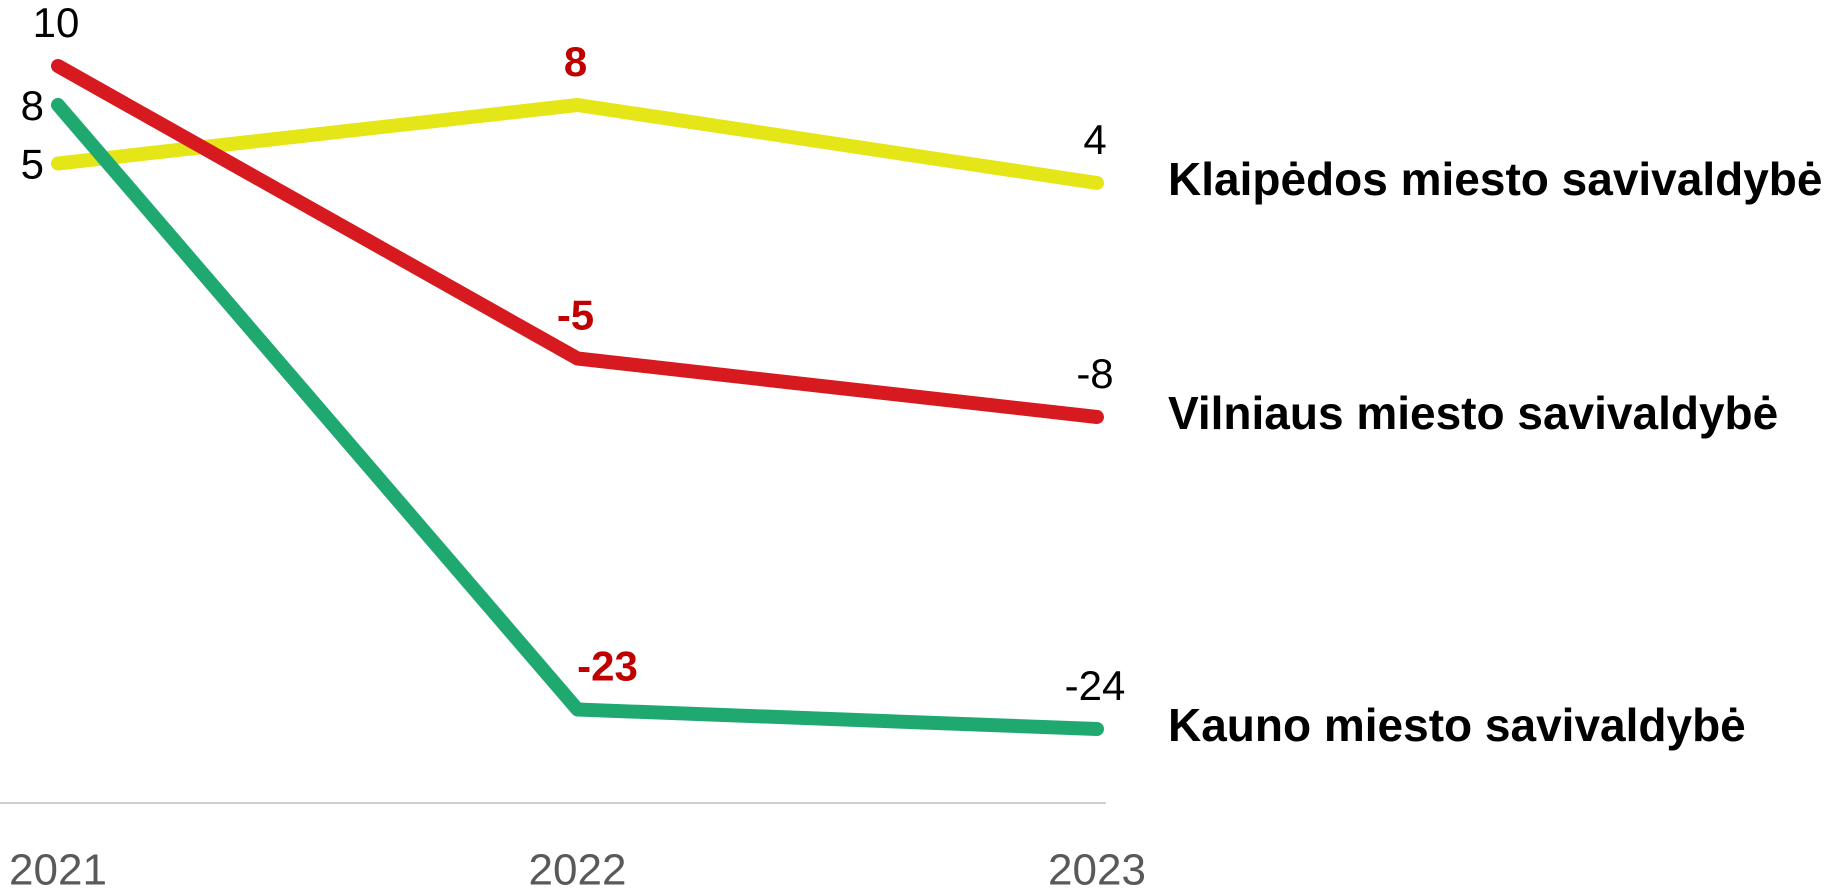 This screenshot has height=891, width=1825. Describe the element at coordinates (575, 315) in the screenshot. I see `data-label: -5` at that location.